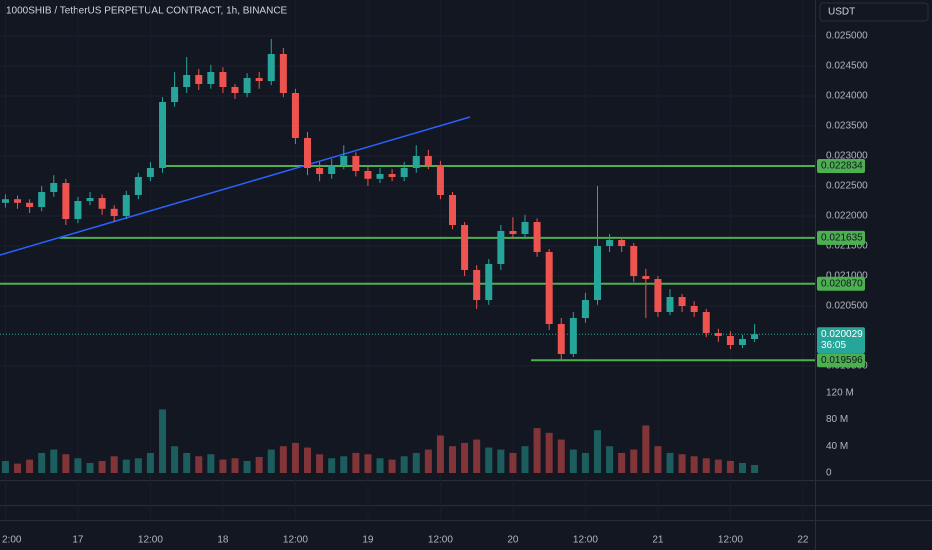 The height and width of the screenshot is (550, 932). What do you see at coordinates (874, 12) in the screenshot?
I see `currency-button` at bounding box center [874, 12].